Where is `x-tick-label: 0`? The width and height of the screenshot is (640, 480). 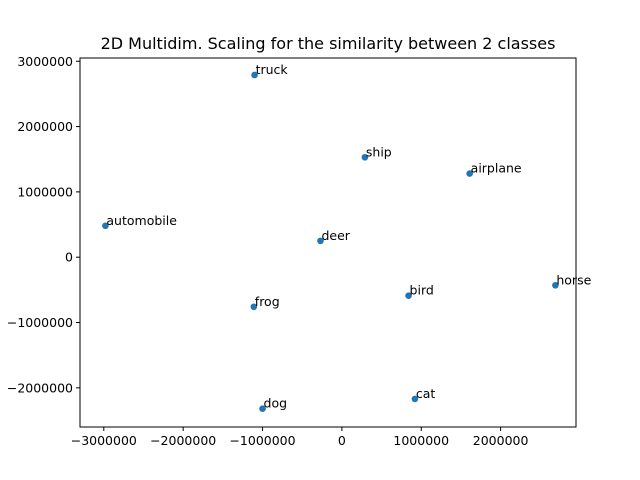 x-tick-label: 0 is located at coordinates (342, 440).